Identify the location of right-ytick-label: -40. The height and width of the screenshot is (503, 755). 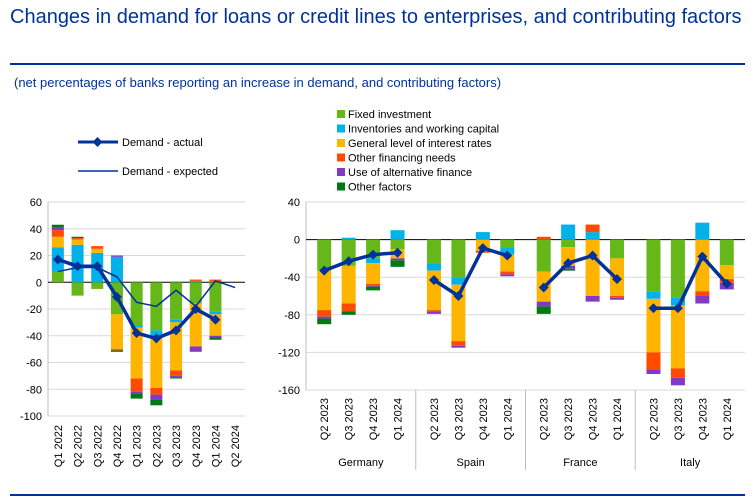
(292, 278).